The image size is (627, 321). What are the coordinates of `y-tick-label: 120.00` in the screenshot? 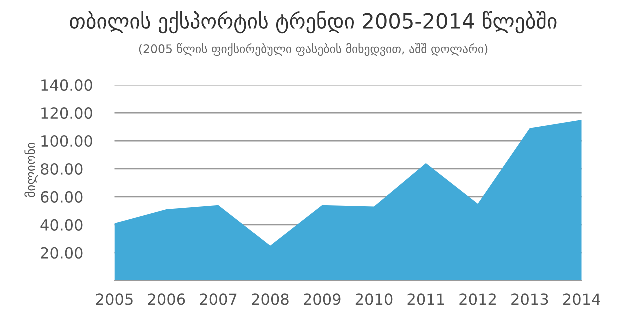 It's located at (67, 114).